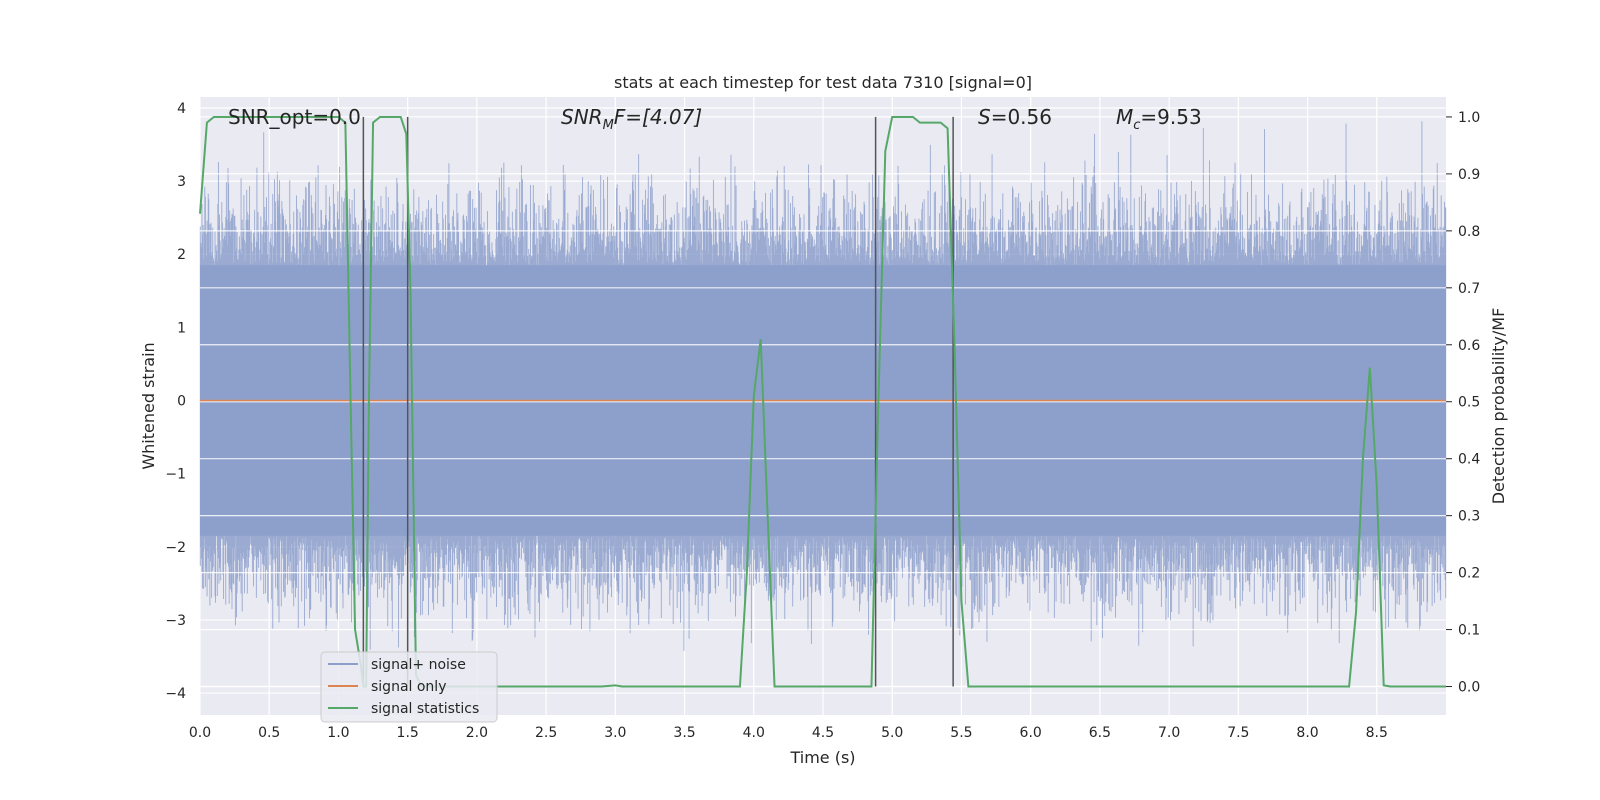 The height and width of the screenshot is (800, 1600). What do you see at coordinates (546, 733) in the screenshot?
I see `x-tick-label: 2.5` at bounding box center [546, 733].